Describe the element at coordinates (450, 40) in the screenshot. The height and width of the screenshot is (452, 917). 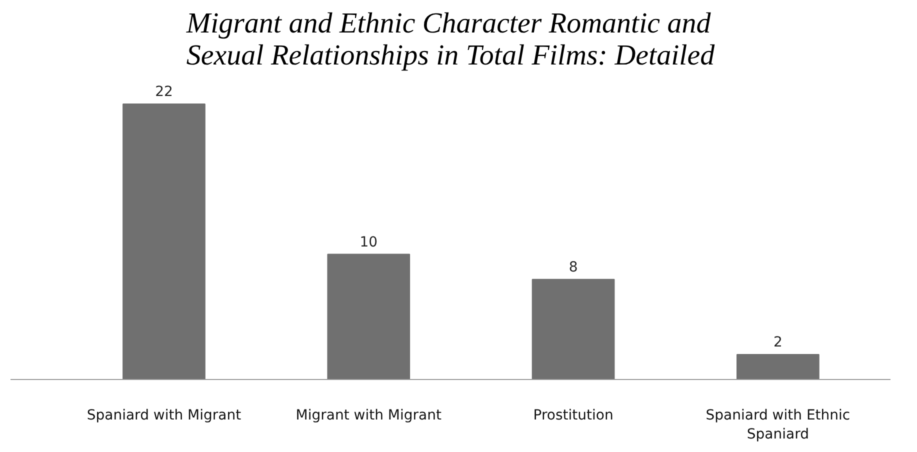
I see `chart-title: Migrant and Ethnic Character Romantic and Sexual Relationships in Total Films: Detailed` at that location.